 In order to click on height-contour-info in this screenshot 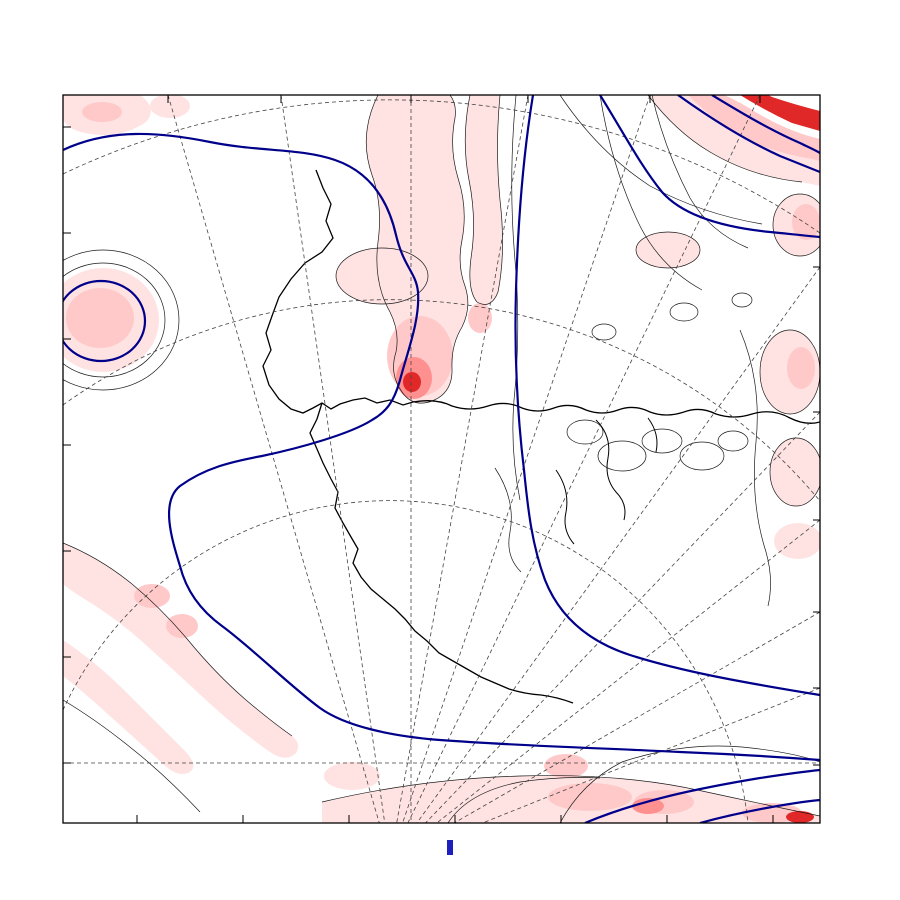, I will do `click(450, 847)`.